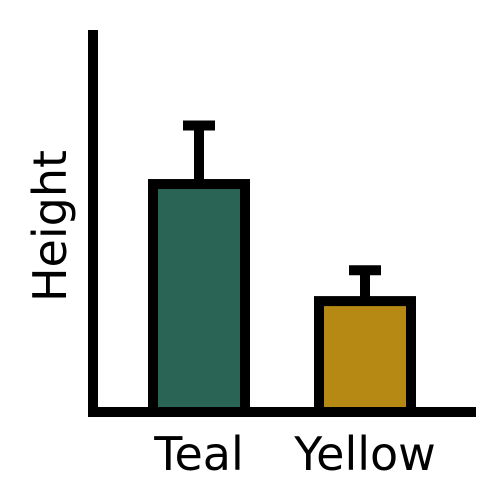  Describe the element at coordinates (365, 356) in the screenshot. I see `bar-yellow` at that location.